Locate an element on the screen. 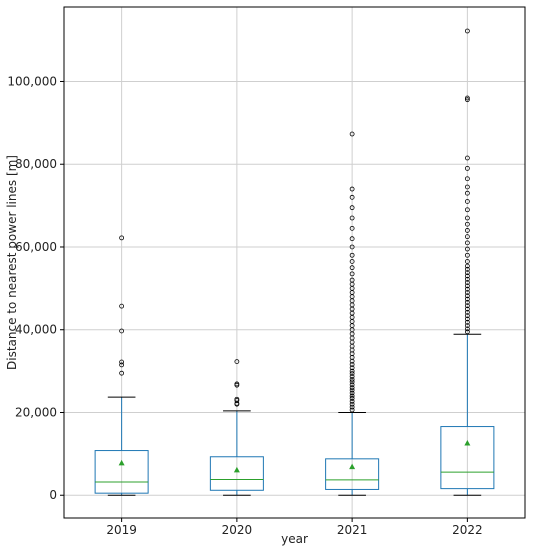  y-tick-label: 40,000 is located at coordinates (36, 330).